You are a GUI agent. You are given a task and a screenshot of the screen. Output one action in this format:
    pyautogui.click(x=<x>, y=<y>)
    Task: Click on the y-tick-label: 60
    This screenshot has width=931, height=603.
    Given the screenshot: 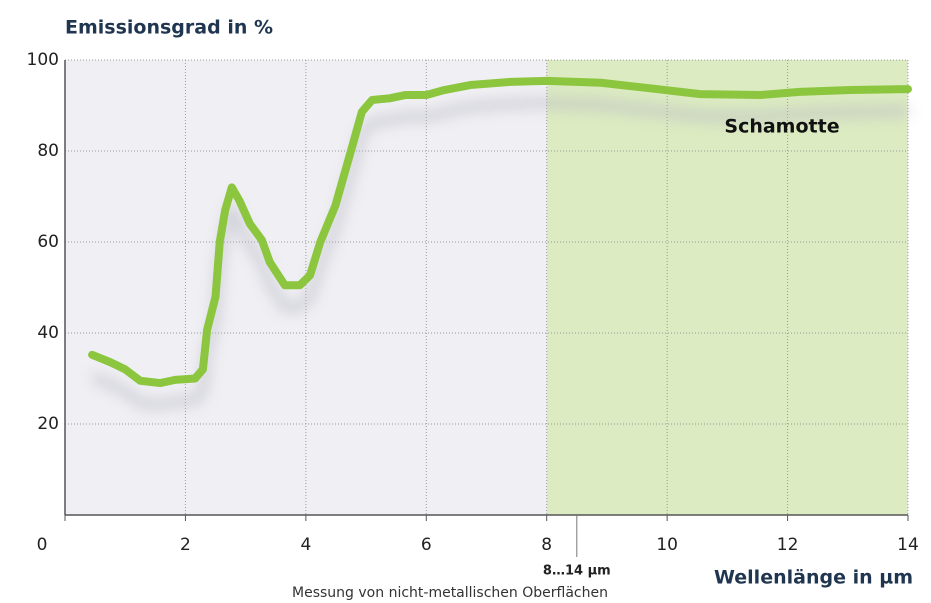 What is the action you would take?
    pyautogui.click(x=48, y=242)
    